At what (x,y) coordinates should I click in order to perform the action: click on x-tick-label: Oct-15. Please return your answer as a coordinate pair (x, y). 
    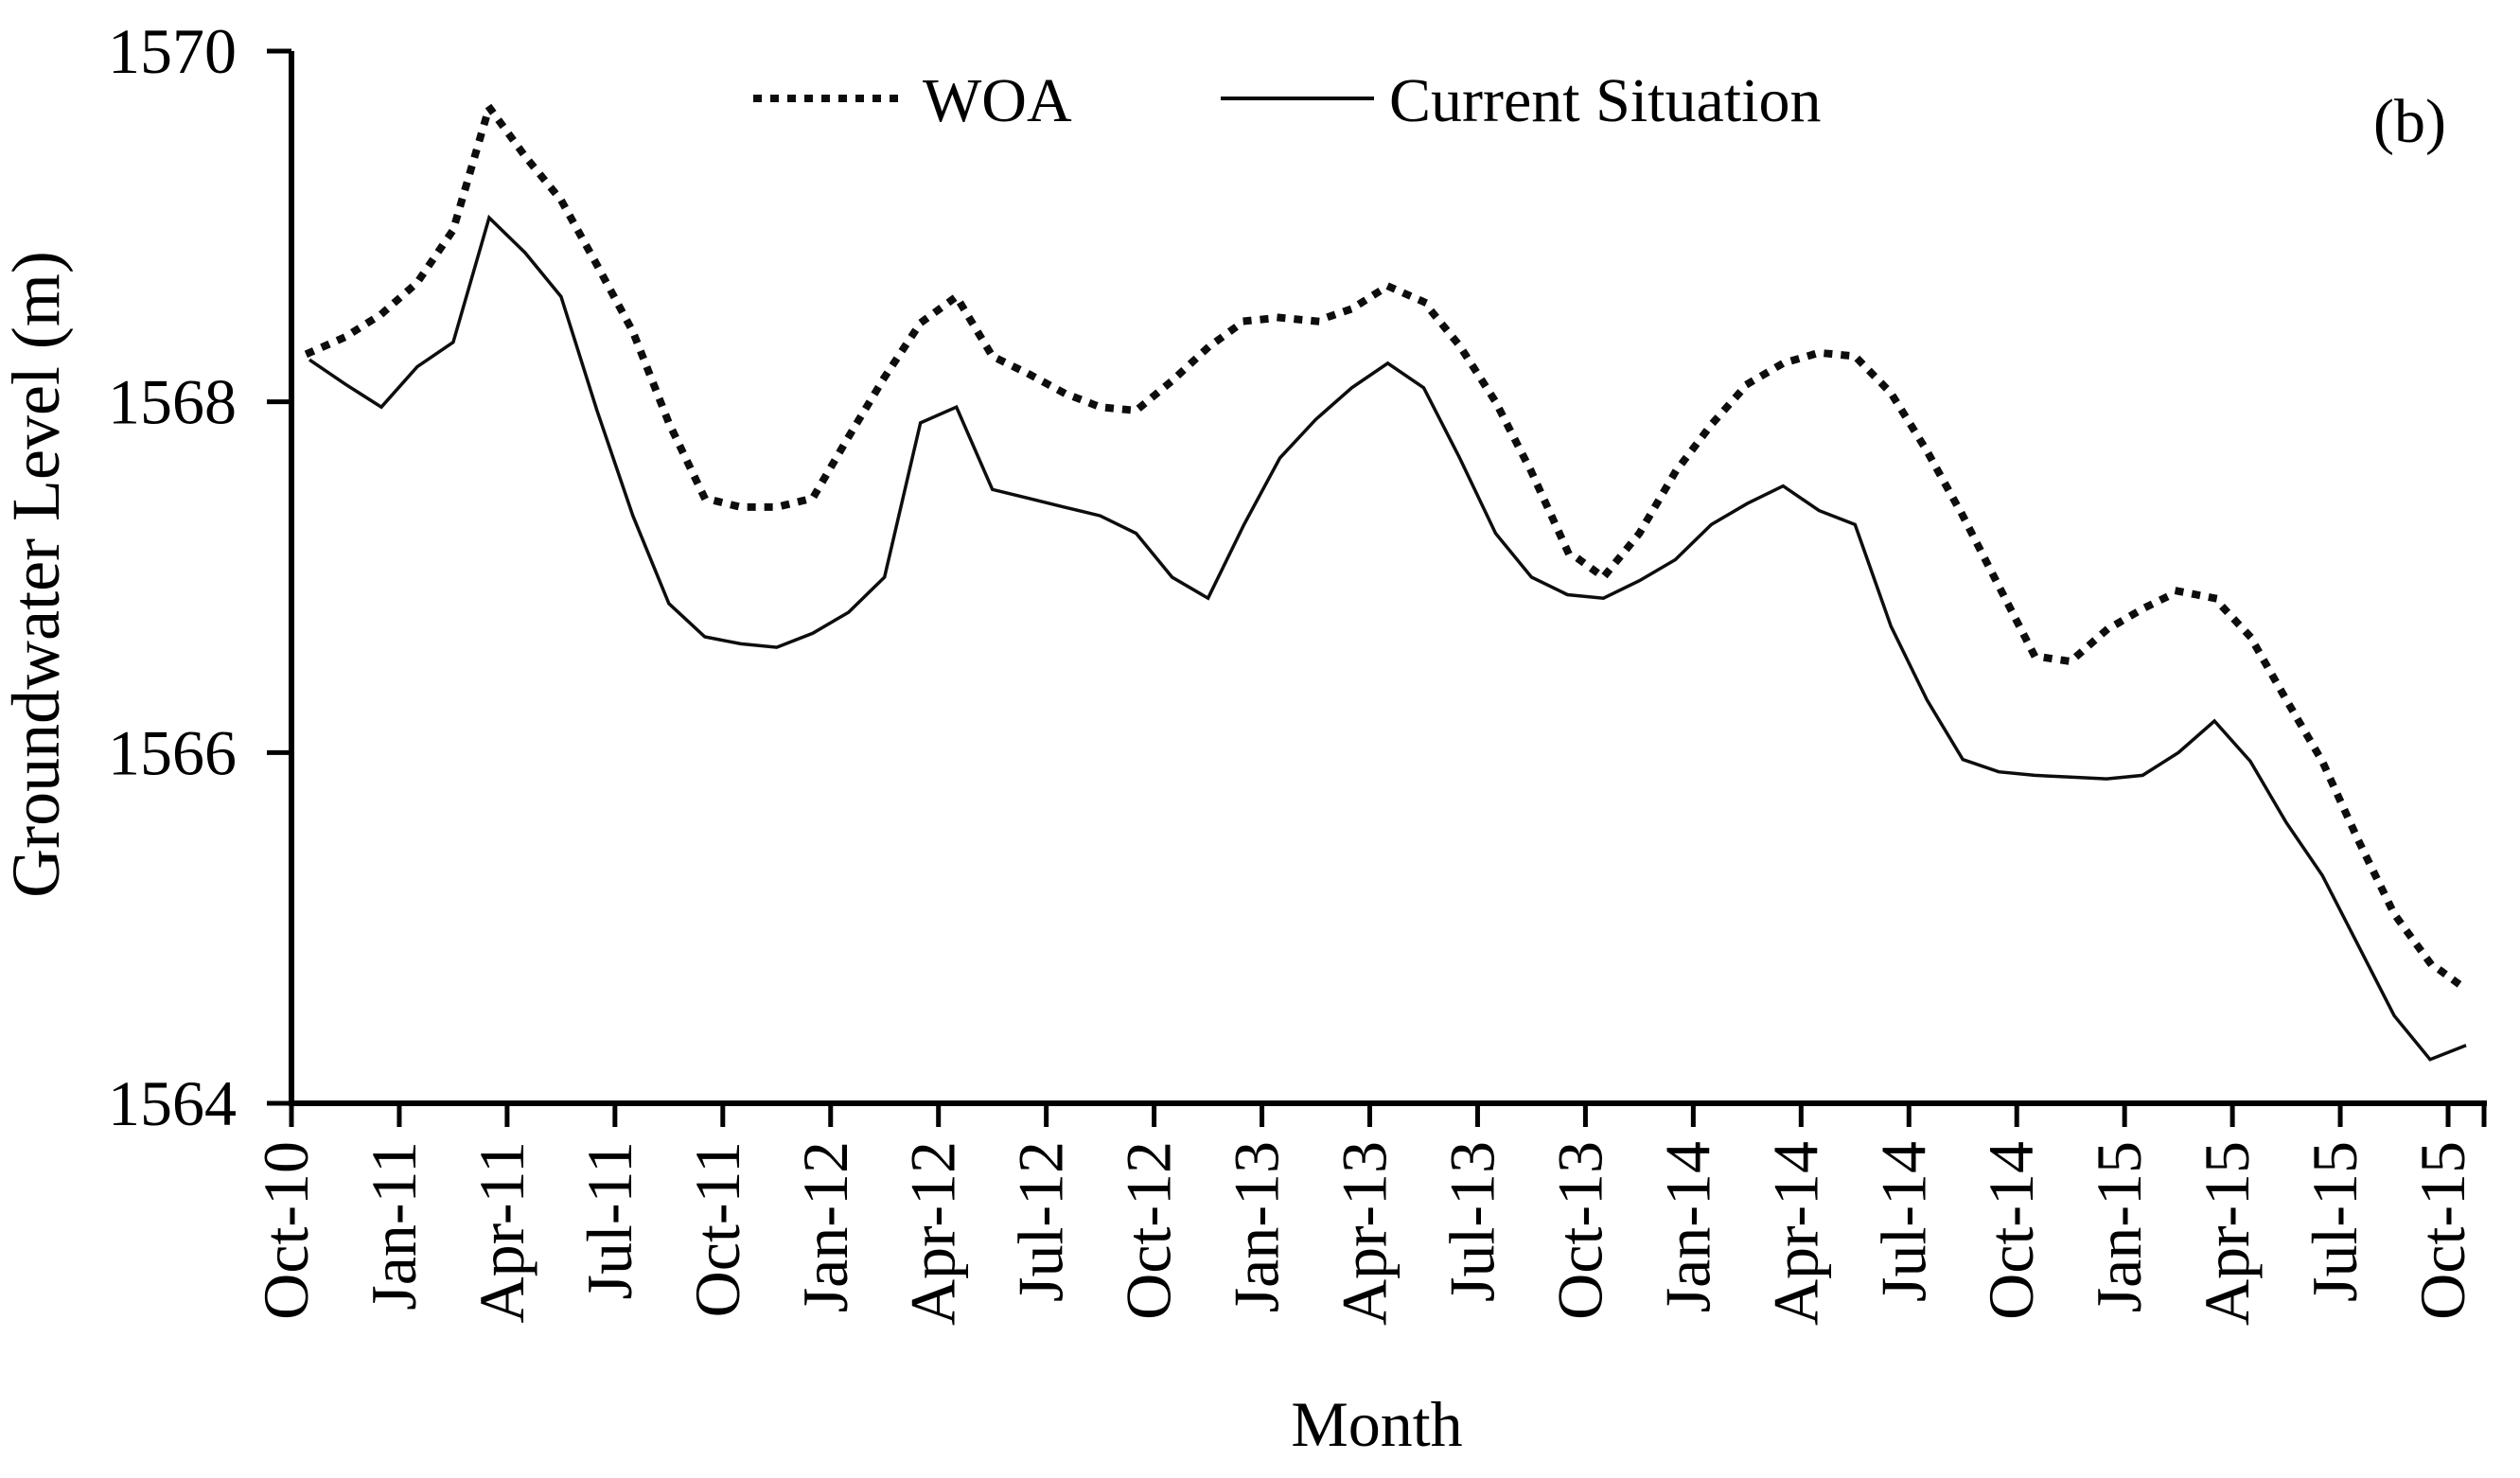
    Looking at the image, I should click on (2442, 1231).